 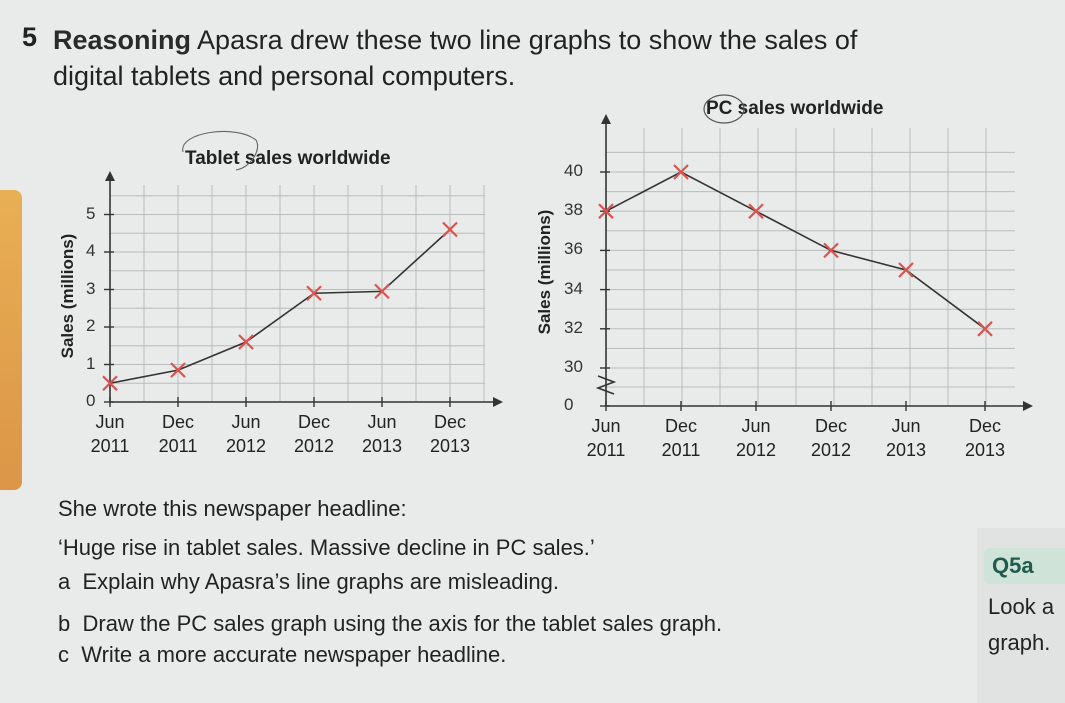 I want to click on pc-y-tick-label: 0, so click(x=569, y=404).